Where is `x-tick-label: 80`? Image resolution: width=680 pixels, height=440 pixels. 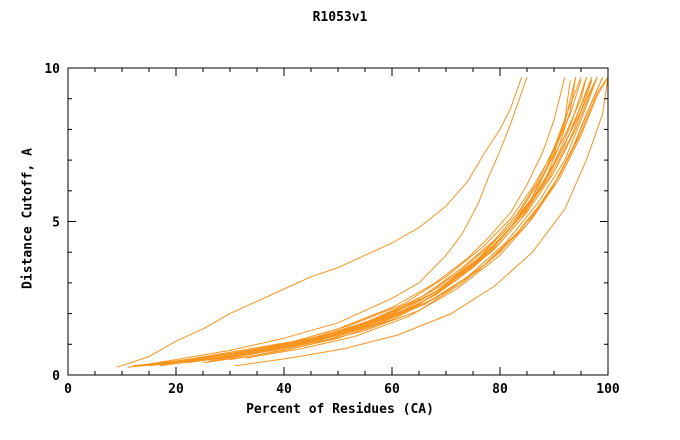
x-tick-label: 80 is located at coordinates (500, 389).